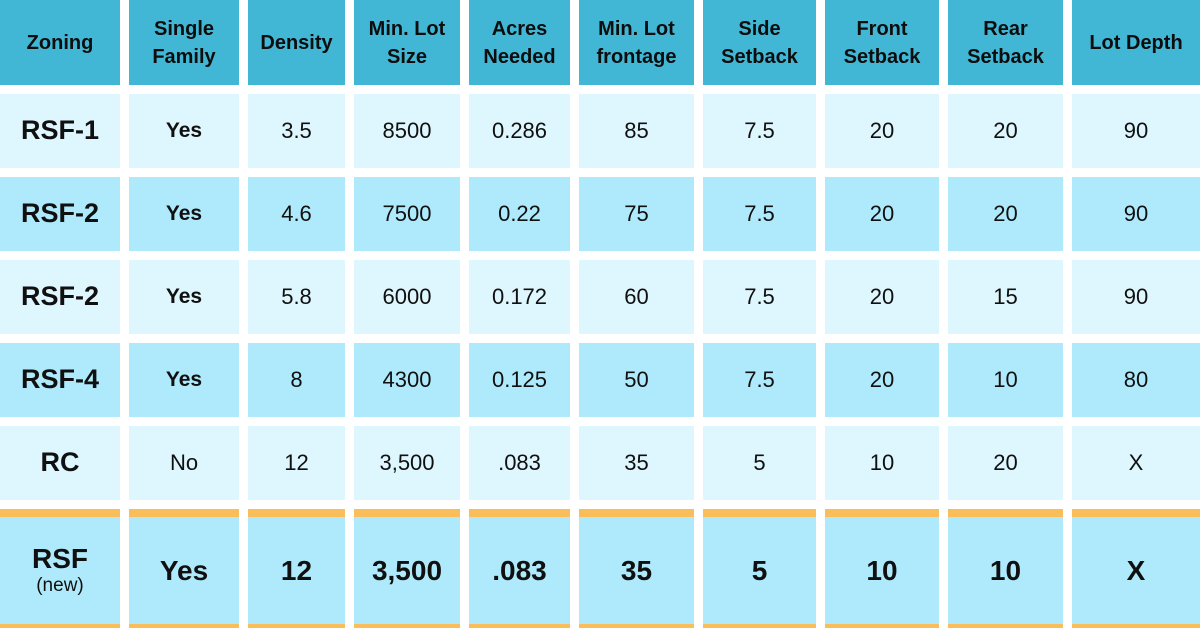  What do you see at coordinates (296, 297) in the screenshot?
I see `table-cell: 5.8` at bounding box center [296, 297].